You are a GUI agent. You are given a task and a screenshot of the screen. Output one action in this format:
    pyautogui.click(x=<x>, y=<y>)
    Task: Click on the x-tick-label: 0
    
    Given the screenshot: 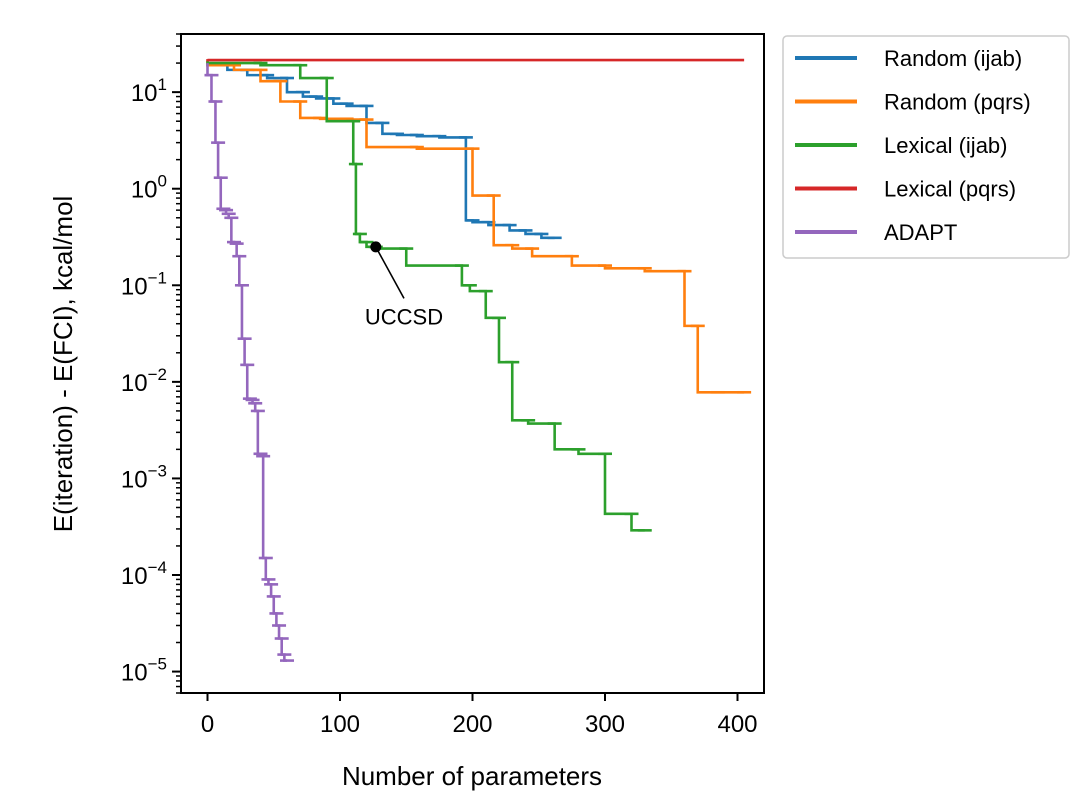 What is the action you would take?
    pyautogui.click(x=207, y=724)
    